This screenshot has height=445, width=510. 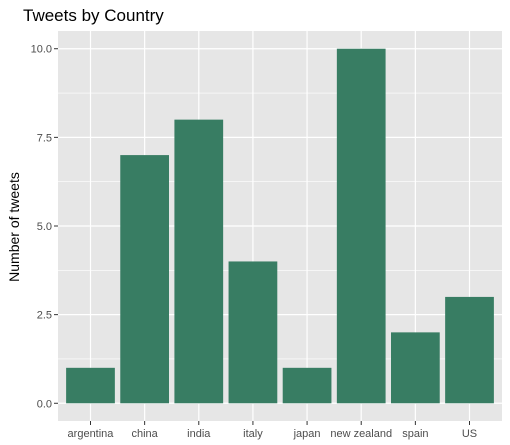 What do you see at coordinates (415, 368) in the screenshot?
I see `bar-spain` at bounding box center [415, 368].